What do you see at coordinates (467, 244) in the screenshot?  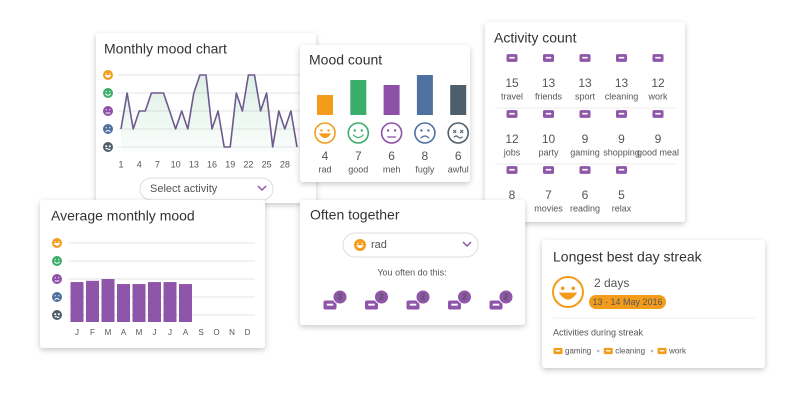 I see `chevron` at bounding box center [467, 244].